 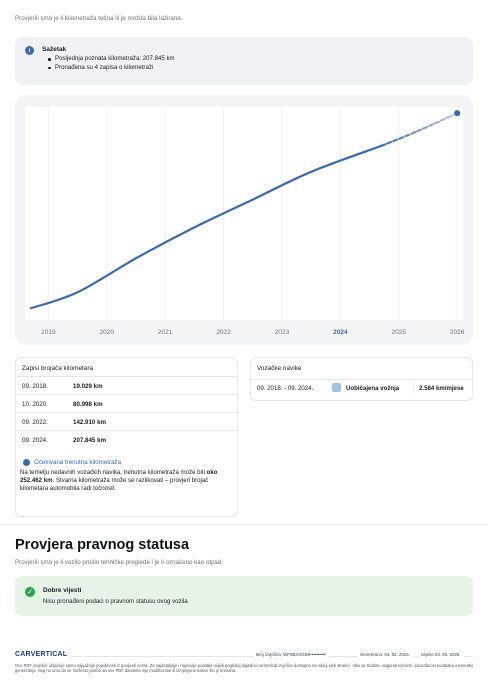 I want to click on odometer-value: 19.029 km, so click(x=88, y=386).